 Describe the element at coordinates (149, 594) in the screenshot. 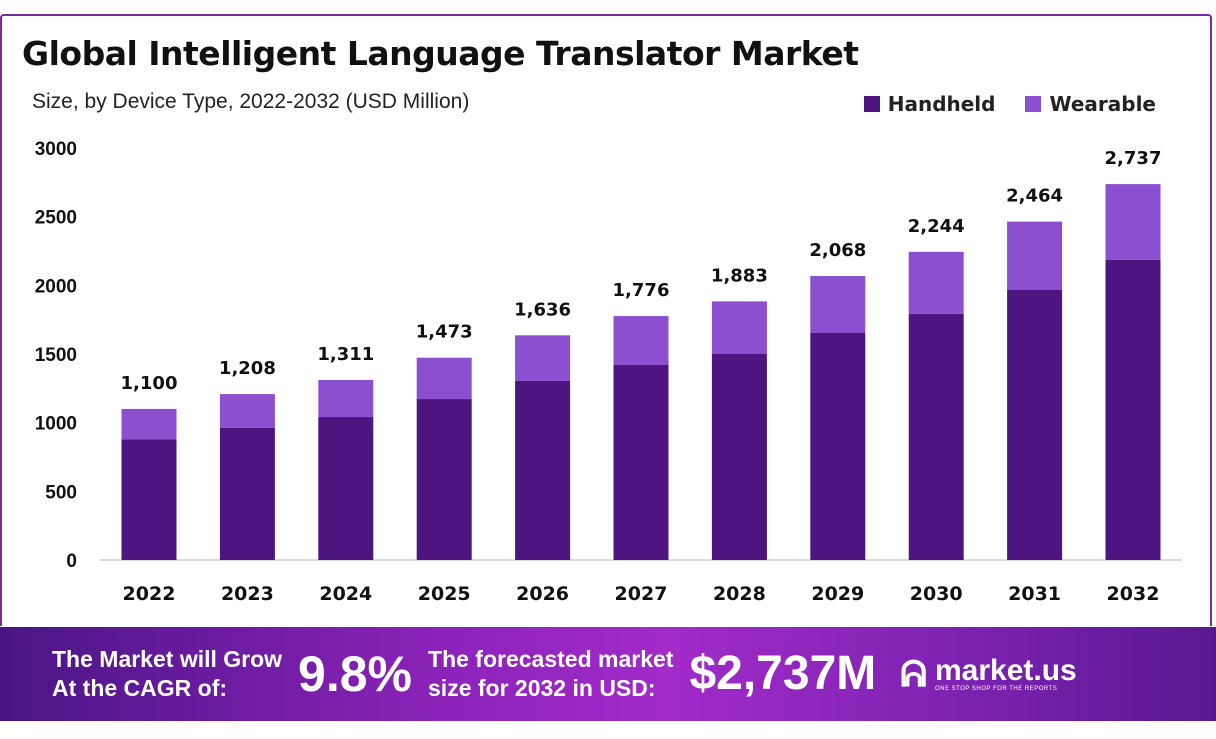

I see `x-tick-label: 2022` at that location.